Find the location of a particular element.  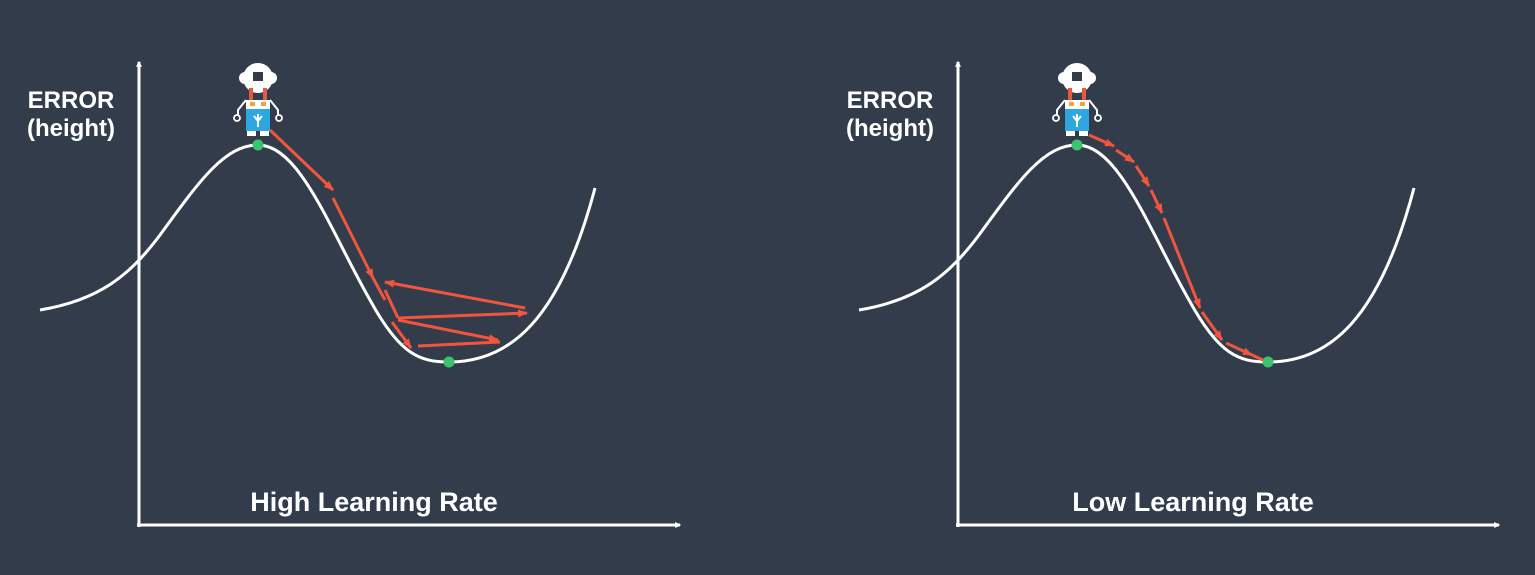

panel-caption: Low Learning Rate is located at coordinates (1193, 502).